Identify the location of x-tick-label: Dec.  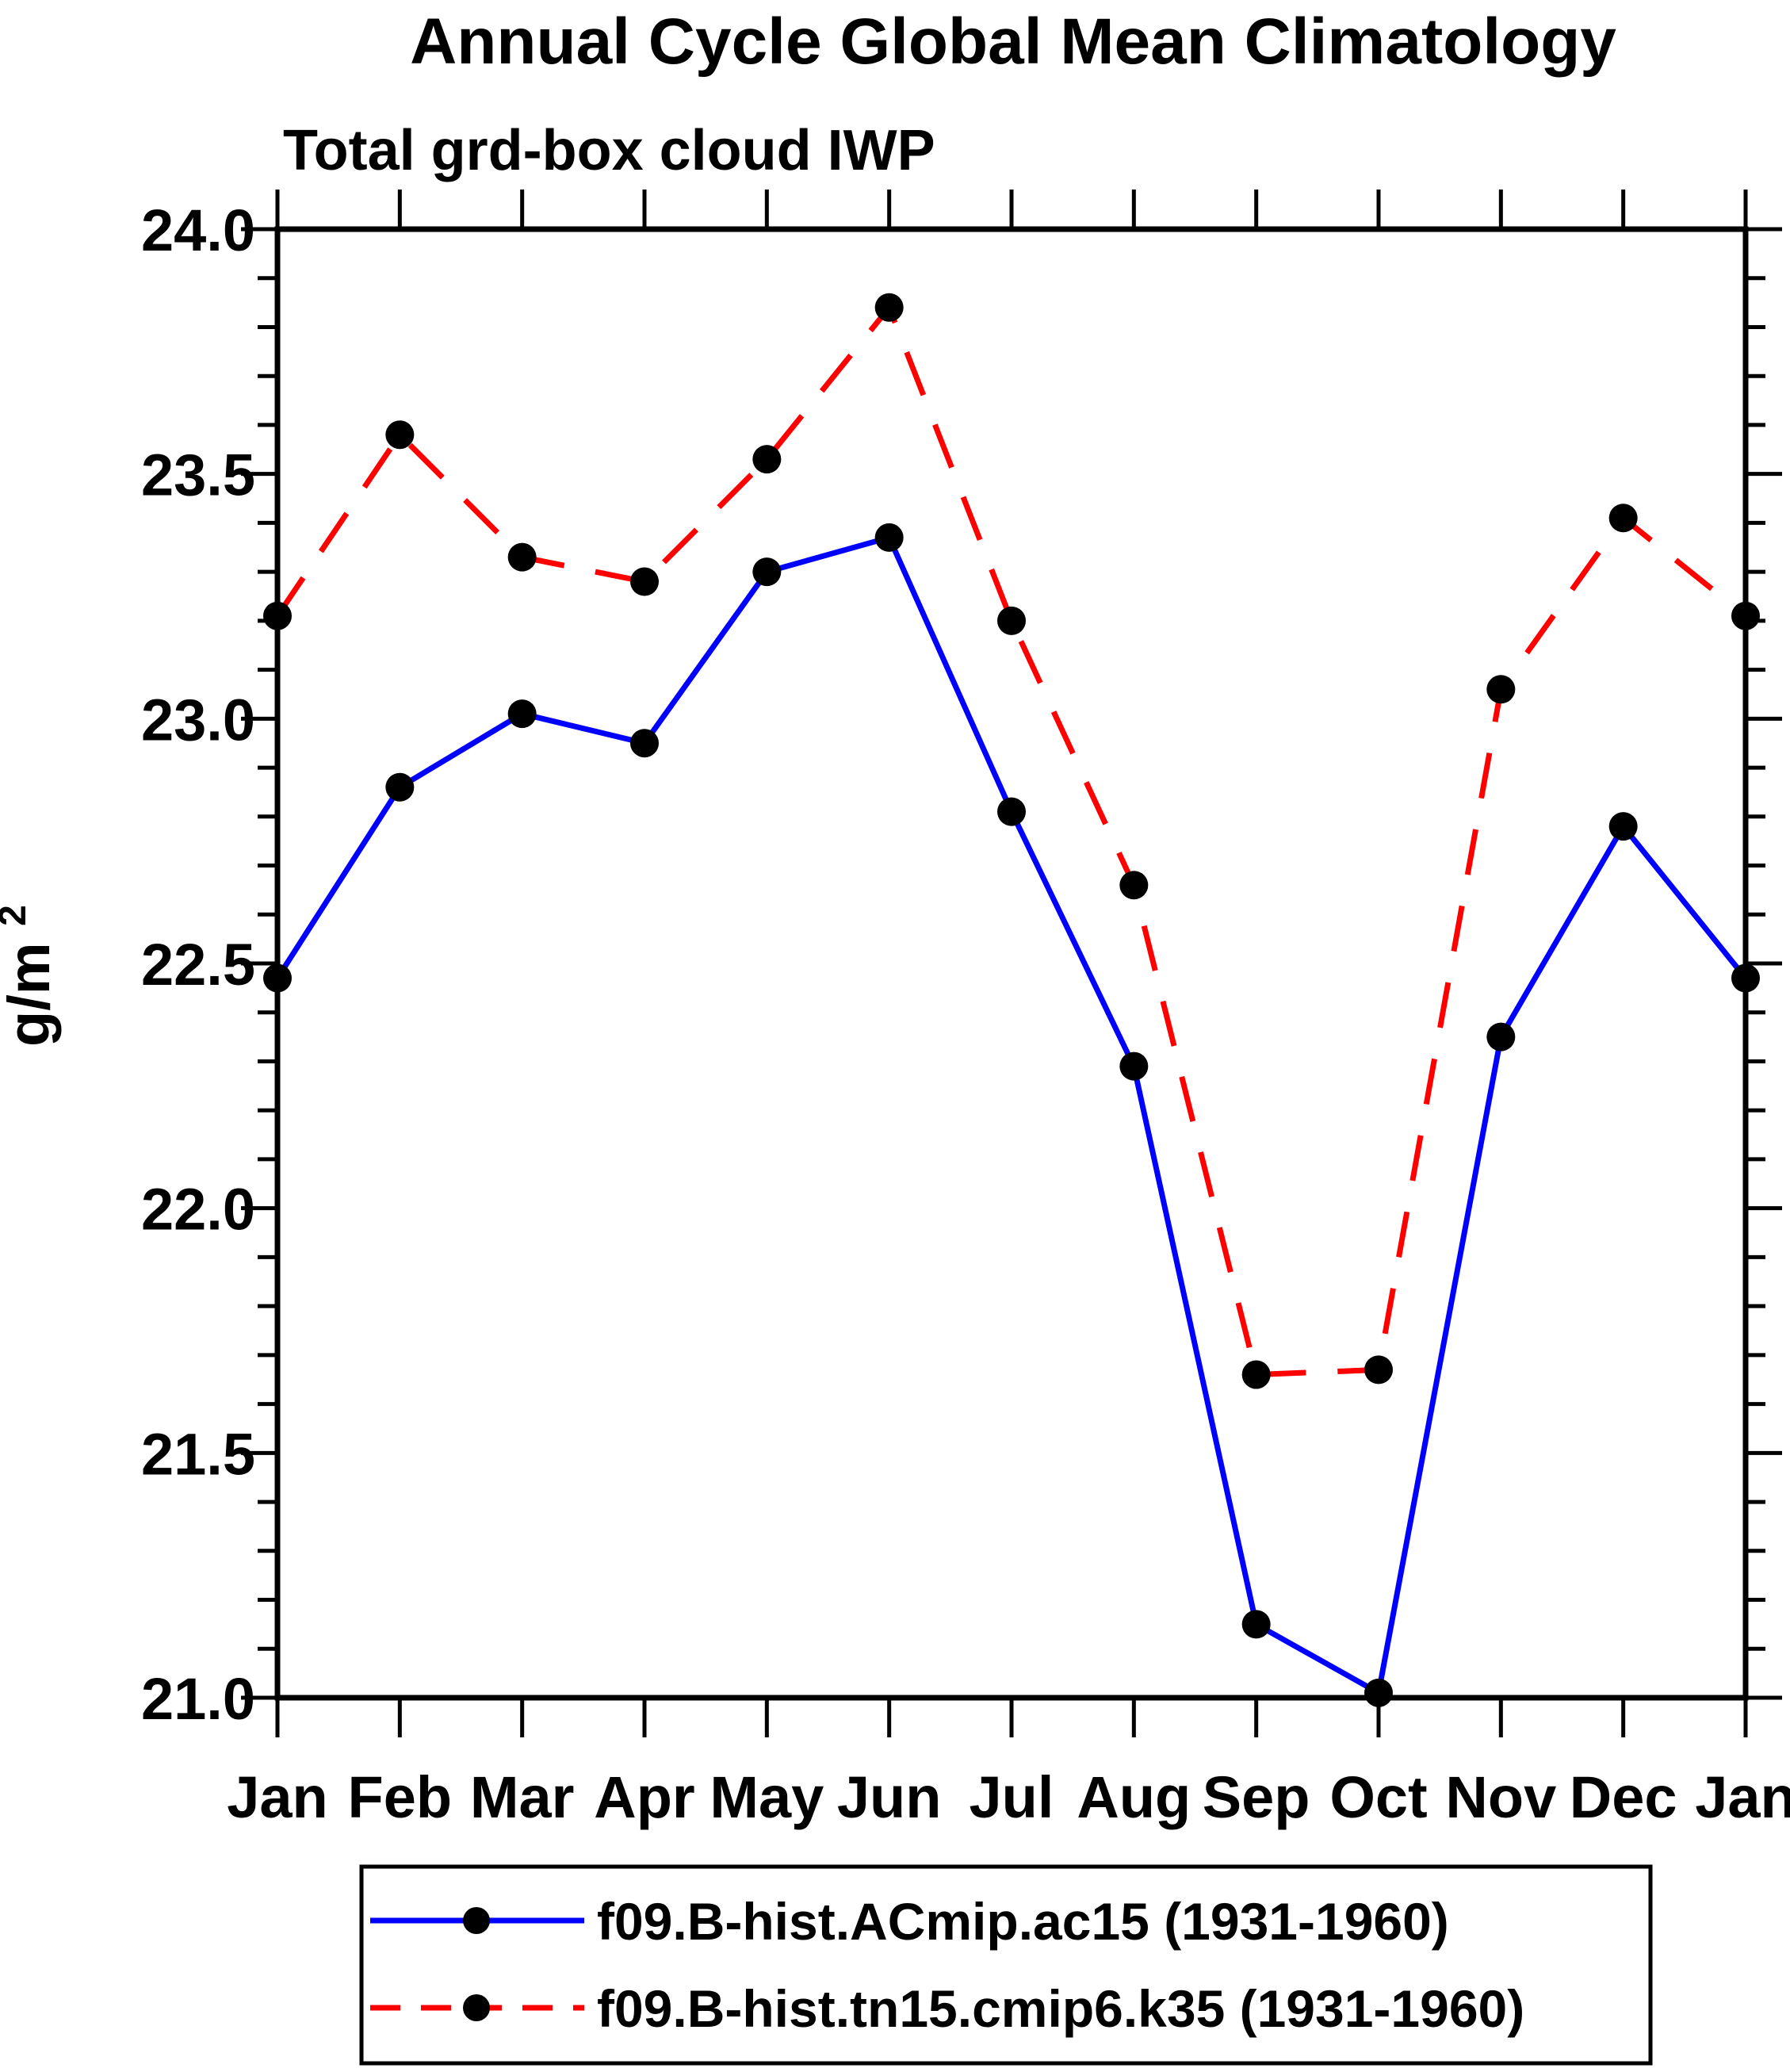
(1624, 1797).